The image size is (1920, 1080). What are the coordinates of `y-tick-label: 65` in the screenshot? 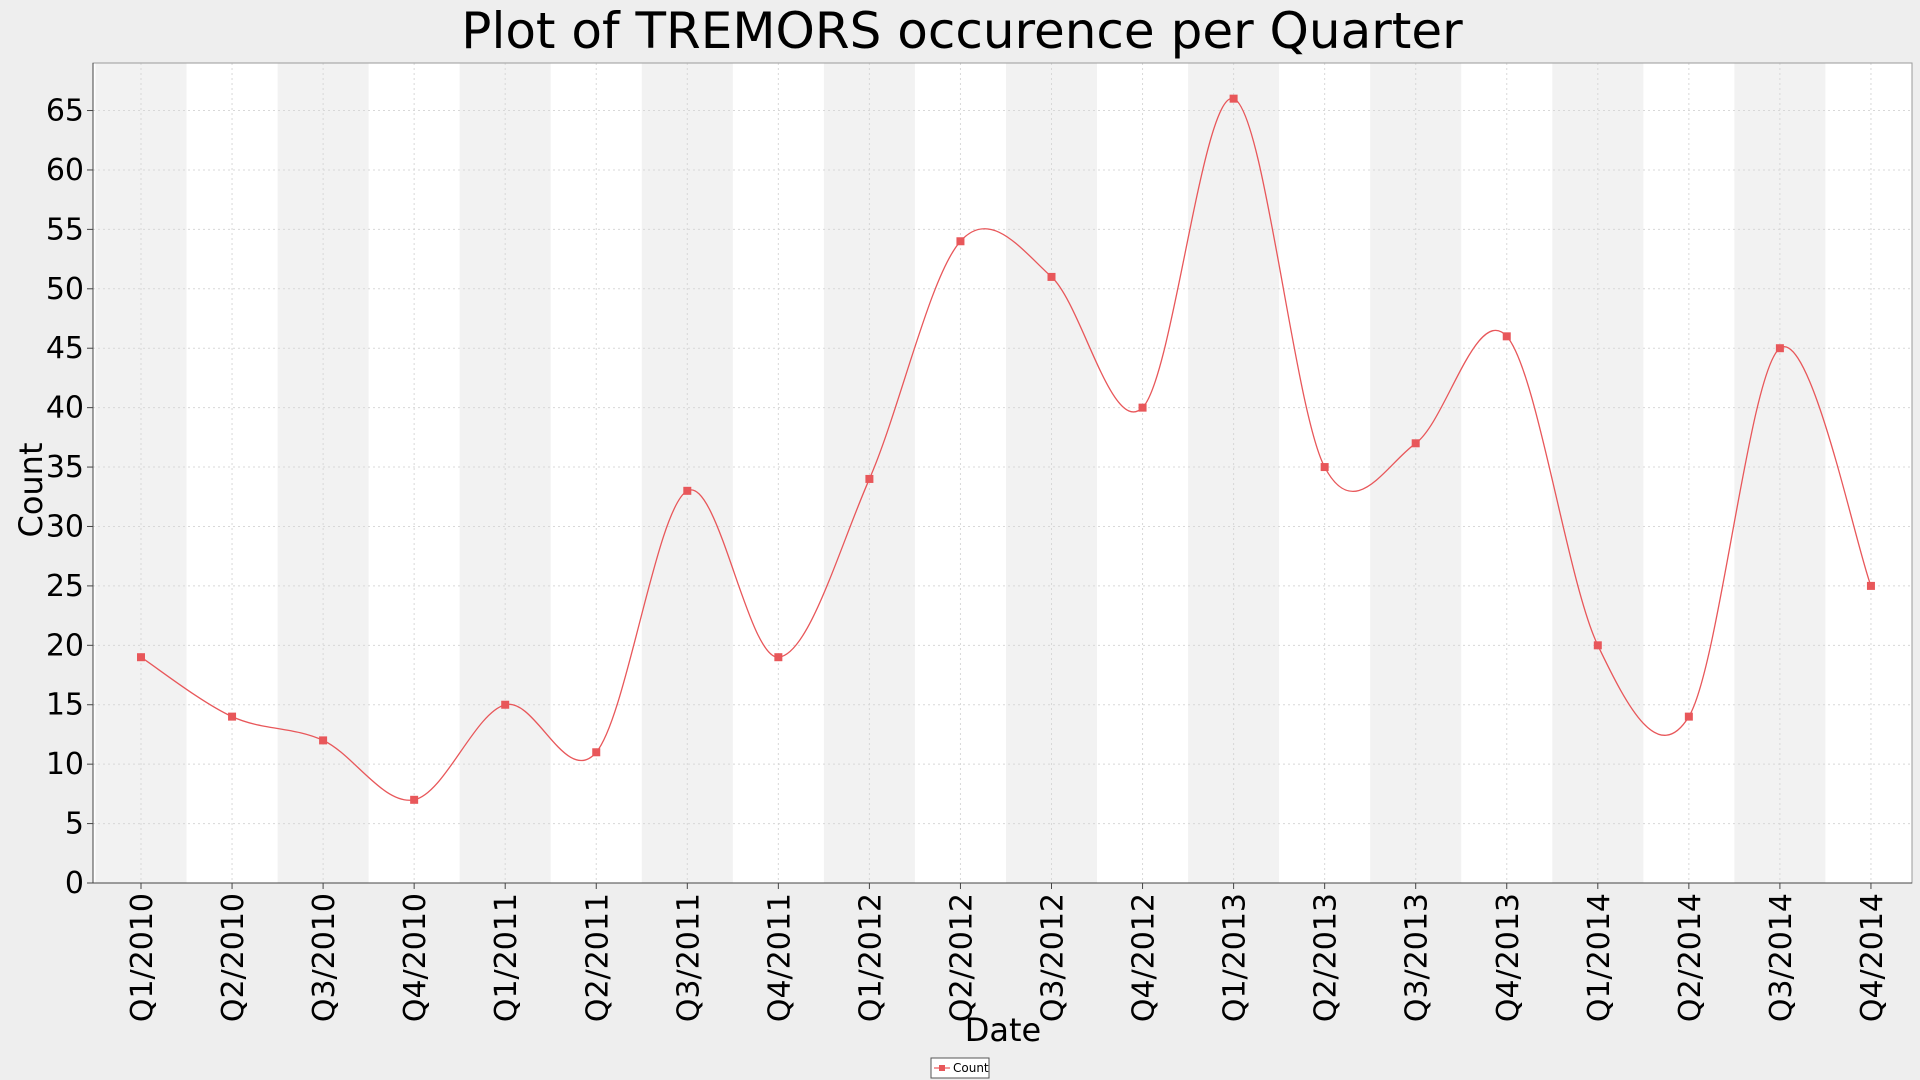 It's located at (65, 111).